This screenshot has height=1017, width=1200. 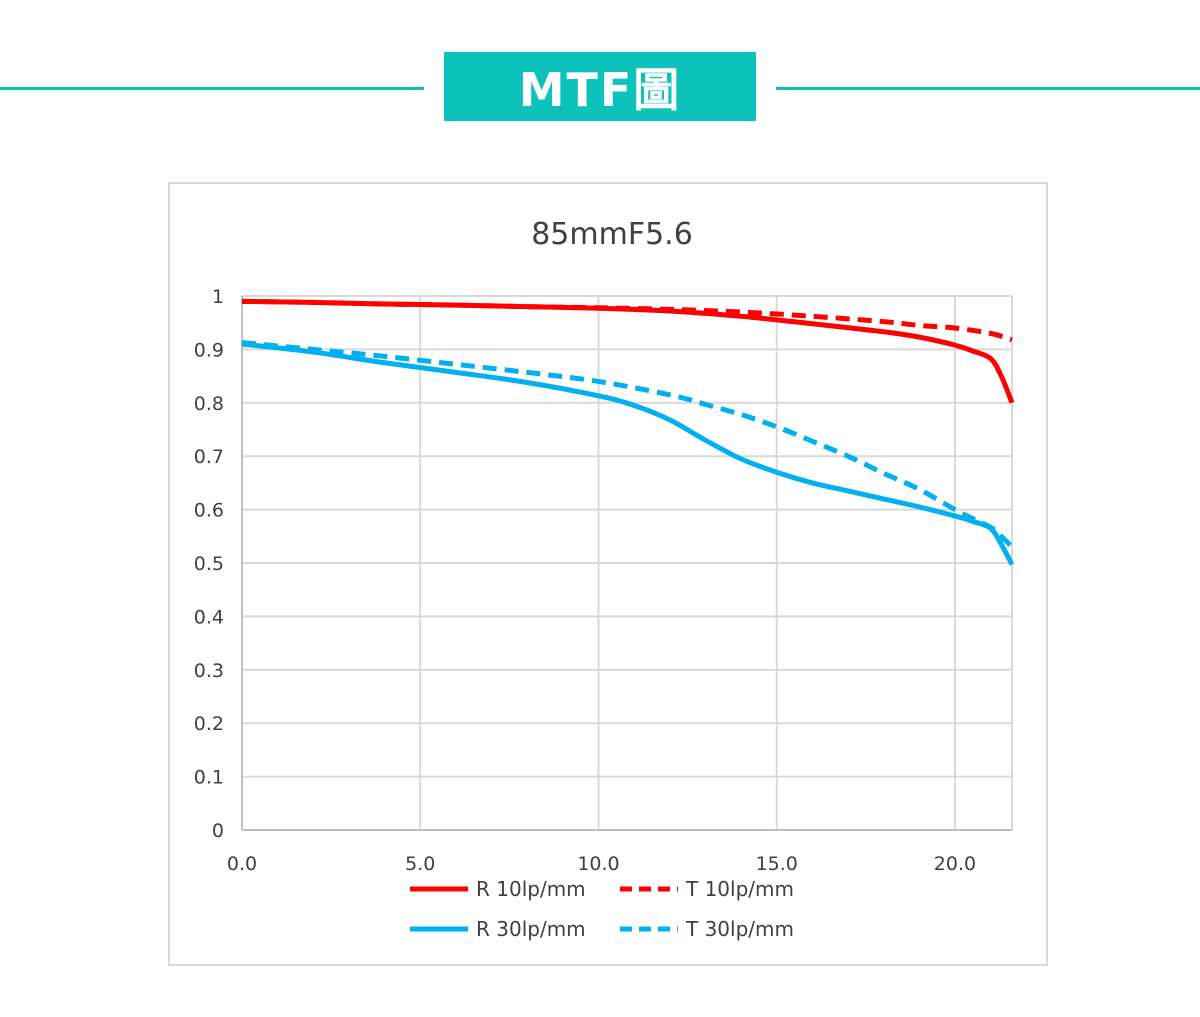 What do you see at coordinates (209, 350) in the screenshot?
I see `y-tick-label: 0.9` at bounding box center [209, 350].